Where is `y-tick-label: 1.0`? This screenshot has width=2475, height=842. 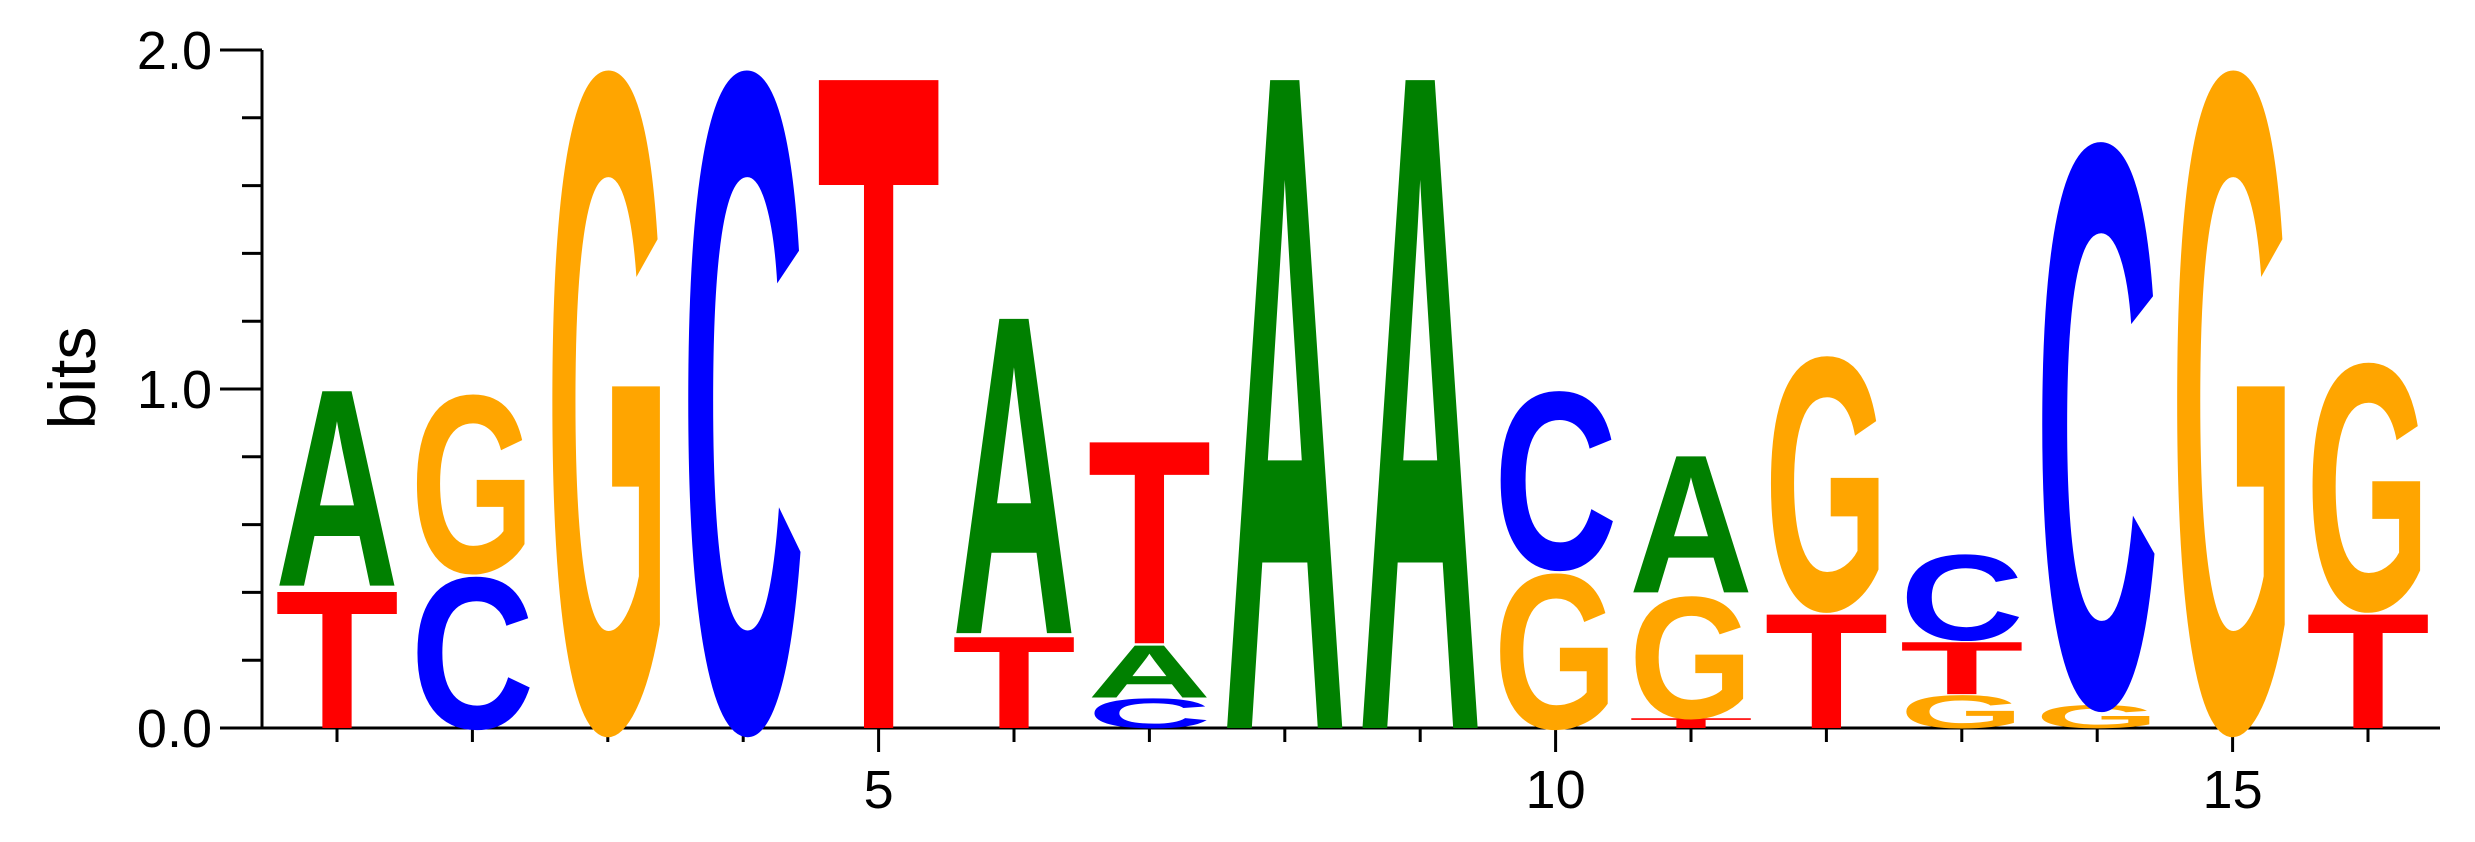
y-tick-label: 1.0 is located at coordinates (174, 390).